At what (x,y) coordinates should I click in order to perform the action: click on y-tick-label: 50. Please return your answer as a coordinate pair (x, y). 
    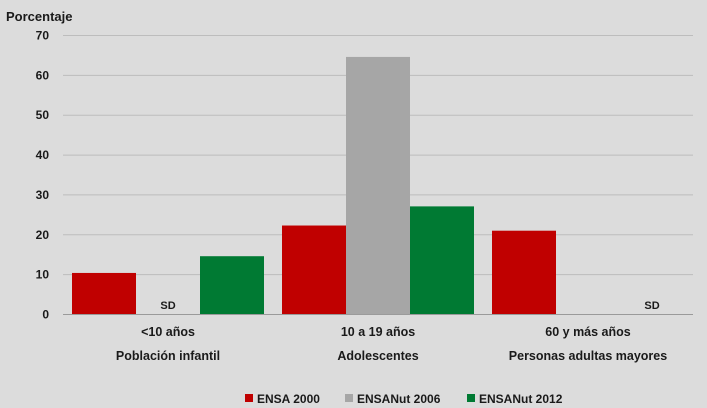
    Looking at the image, I should click on (43, 115).